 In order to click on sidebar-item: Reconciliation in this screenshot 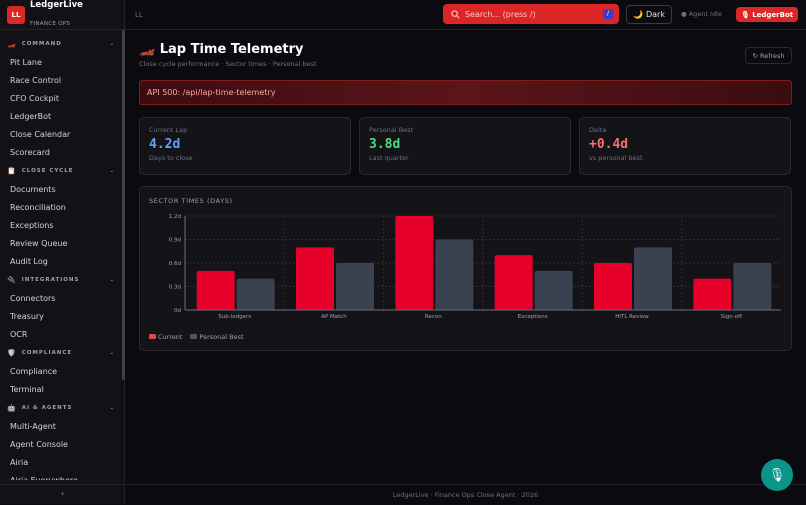, I will do `click(38, 207)`.